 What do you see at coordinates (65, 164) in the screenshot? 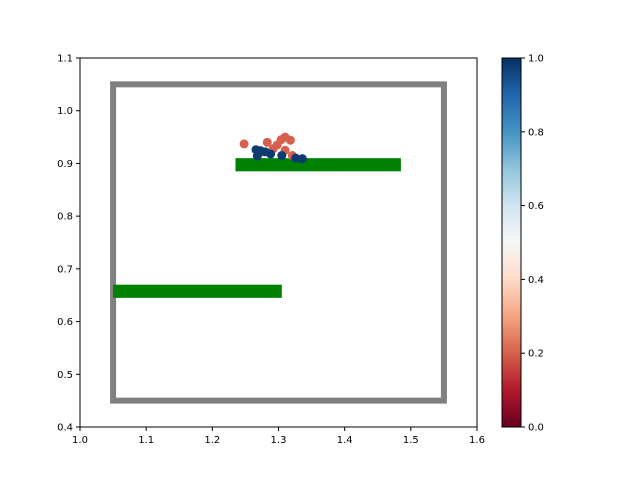
I see `y-tick-label: 0.9` at bounding box center [65, 164].